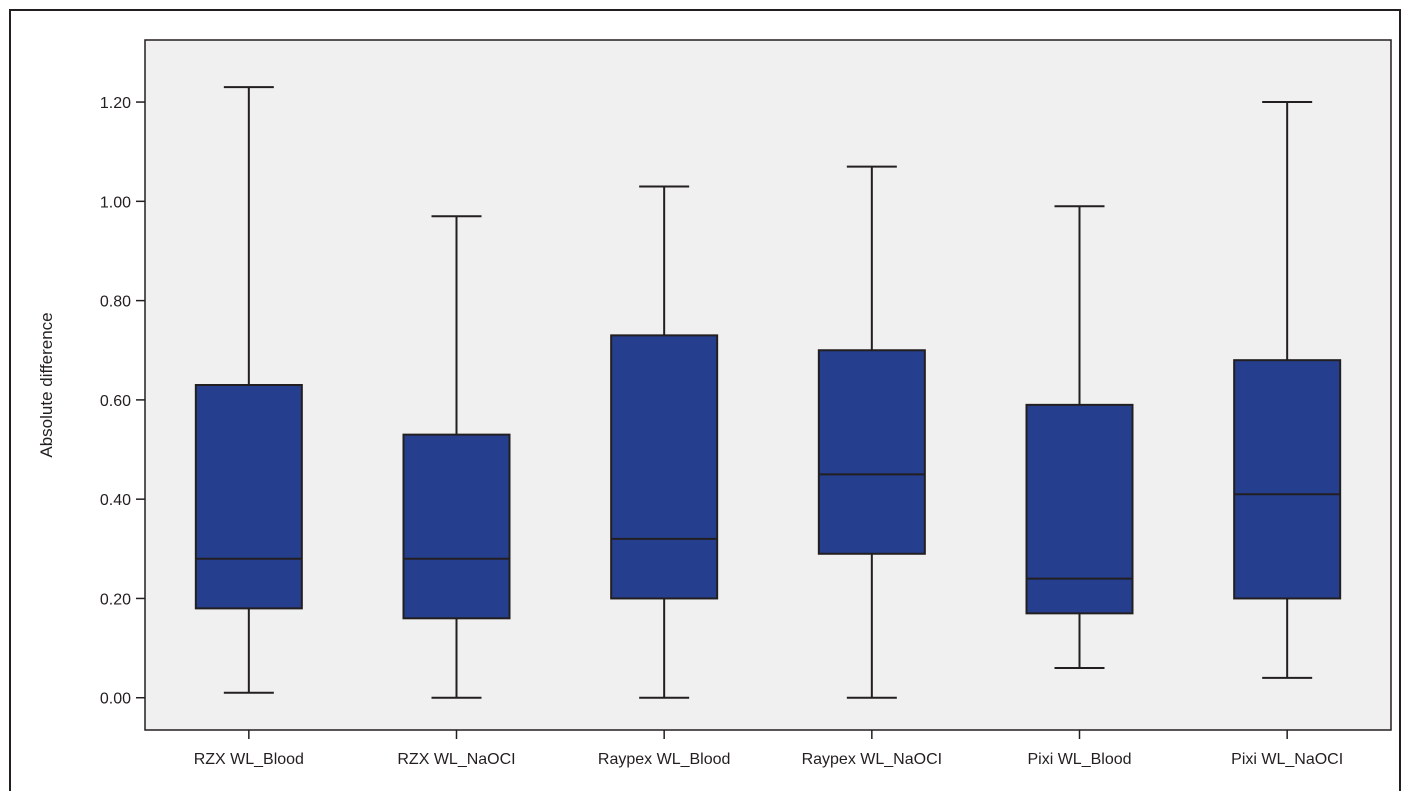 The image size is (1410, 796). I want to click on x-tick-label: Pixi WL_Blood, so click(1079, 759).